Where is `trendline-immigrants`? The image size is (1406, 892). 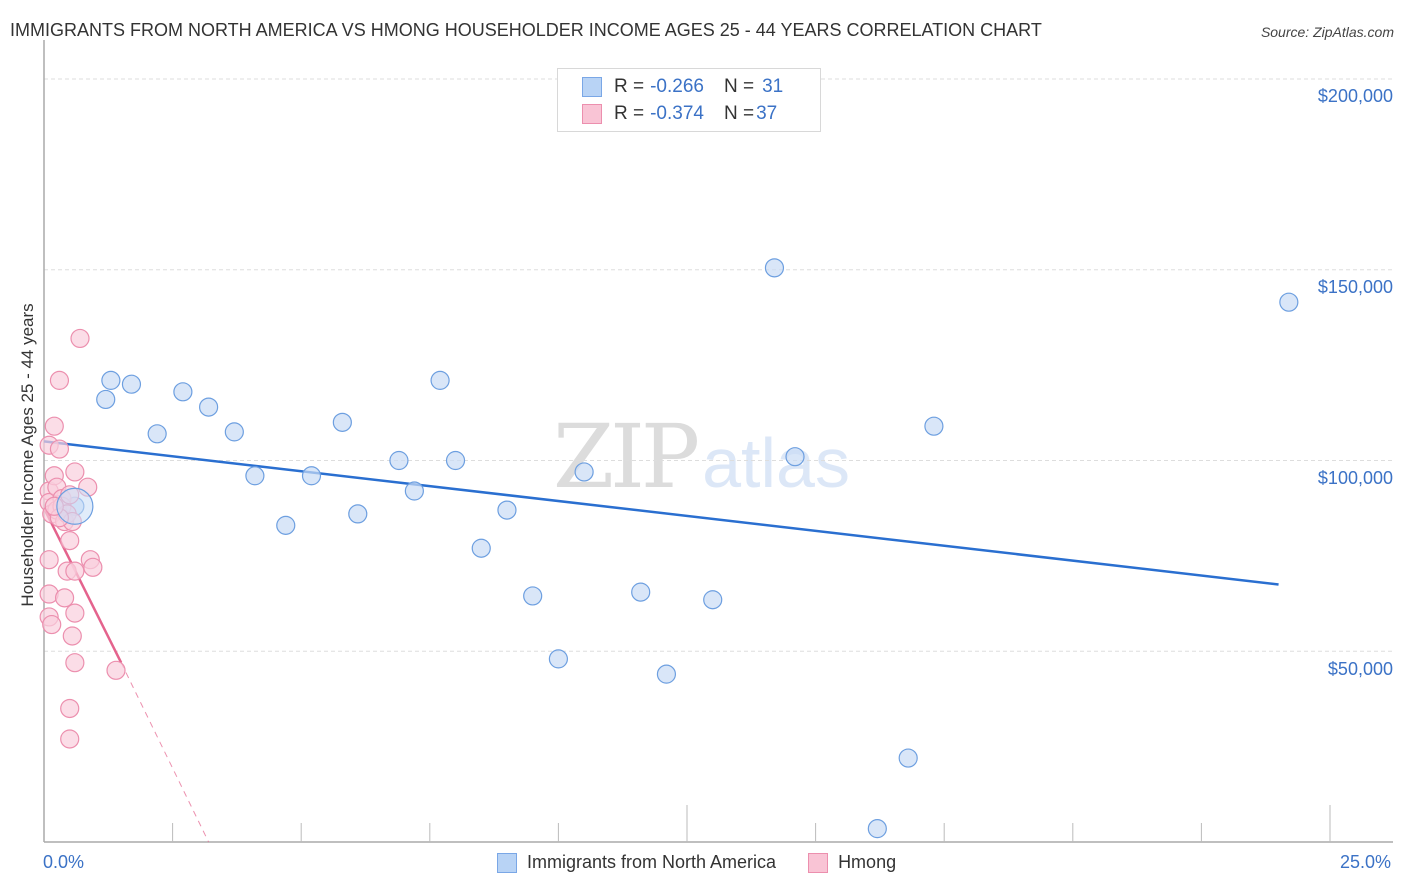
trendline-immigrants is located at coordinates (661, 513).